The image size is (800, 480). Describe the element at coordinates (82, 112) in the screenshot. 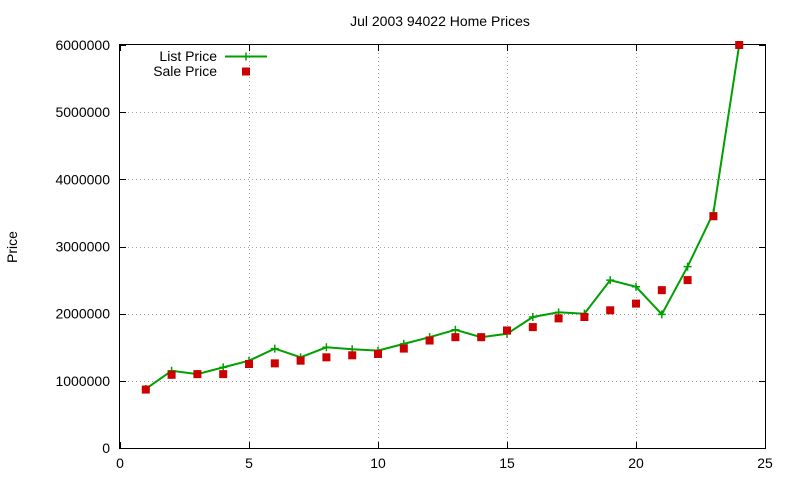

I see `y-tick-label: 5000000` at that location.